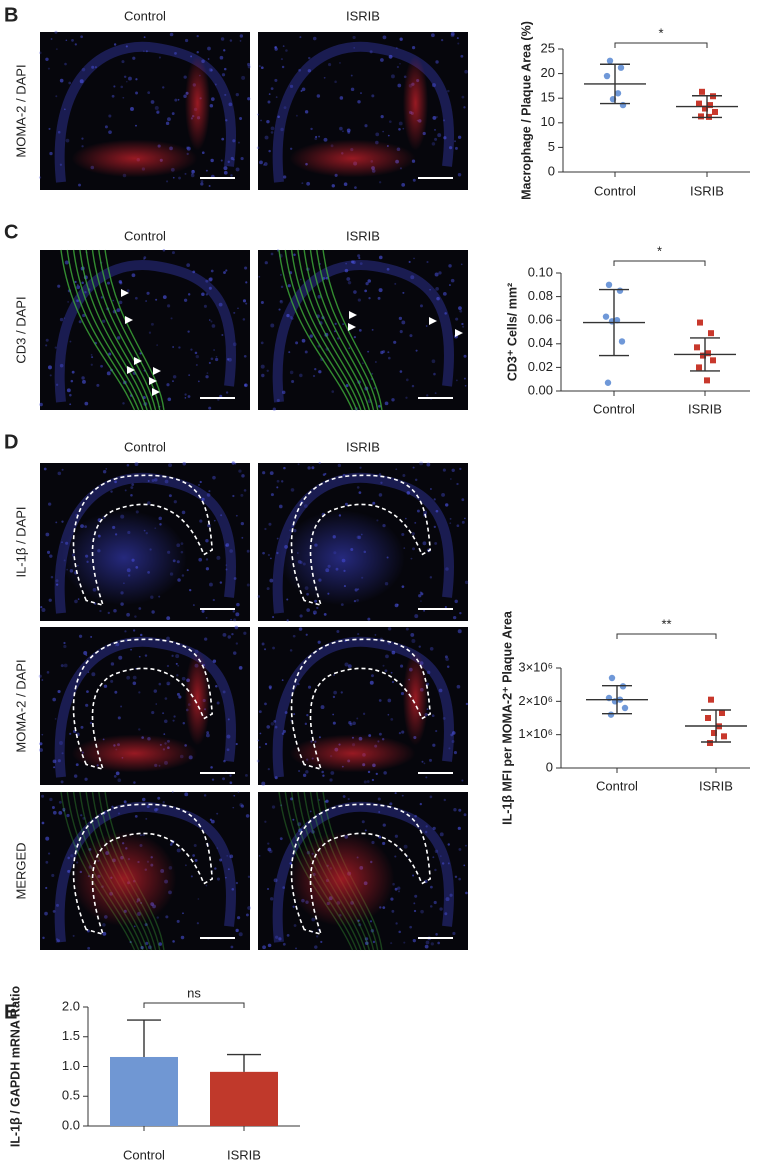  Describe the element at coordinates (363, 112) in the screenshot. I see `tissue` at that location.